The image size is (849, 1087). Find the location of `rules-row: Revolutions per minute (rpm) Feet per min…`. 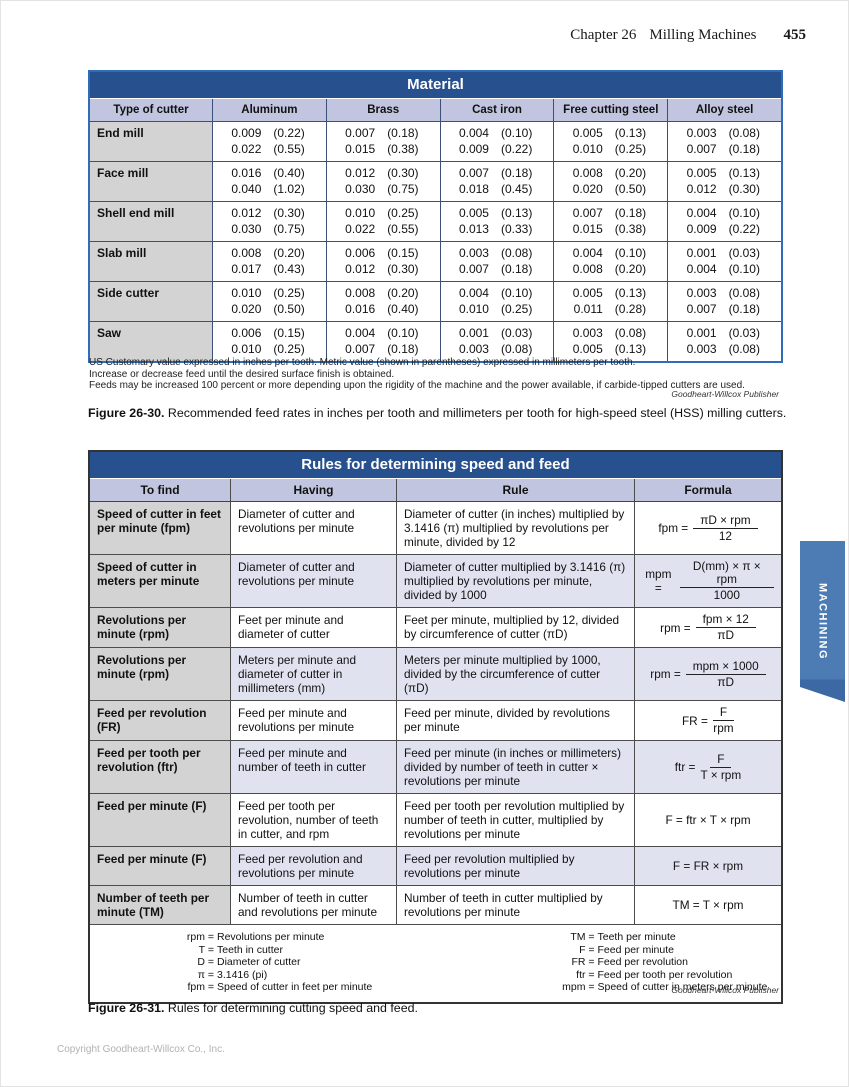

rules-row: Revolutions per minute (rpm) Feet per min… is located at coordinates (435, 627).